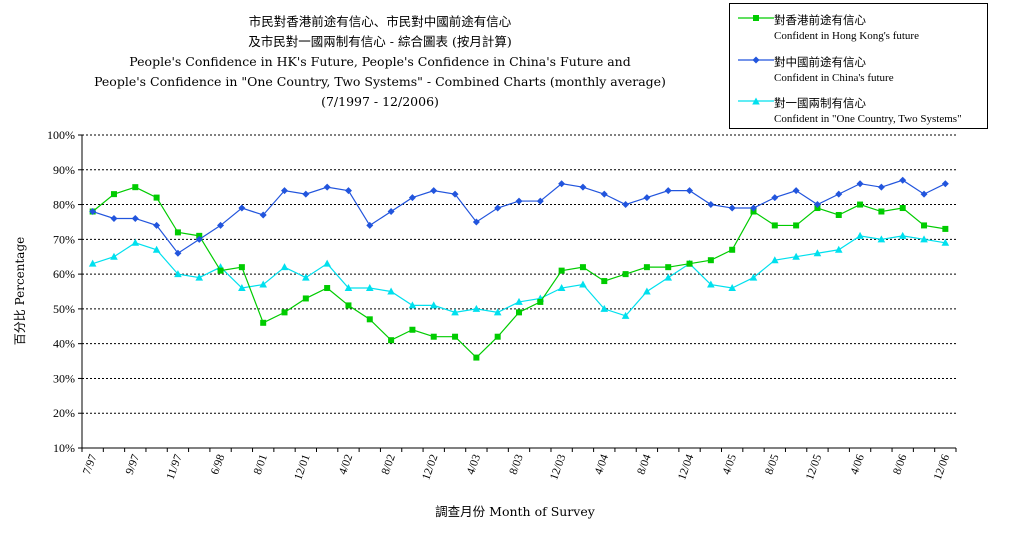 The width and height of the screenshot is (1020, 546). I want to click on x-tick-label: 12/02, so click(430, 467).